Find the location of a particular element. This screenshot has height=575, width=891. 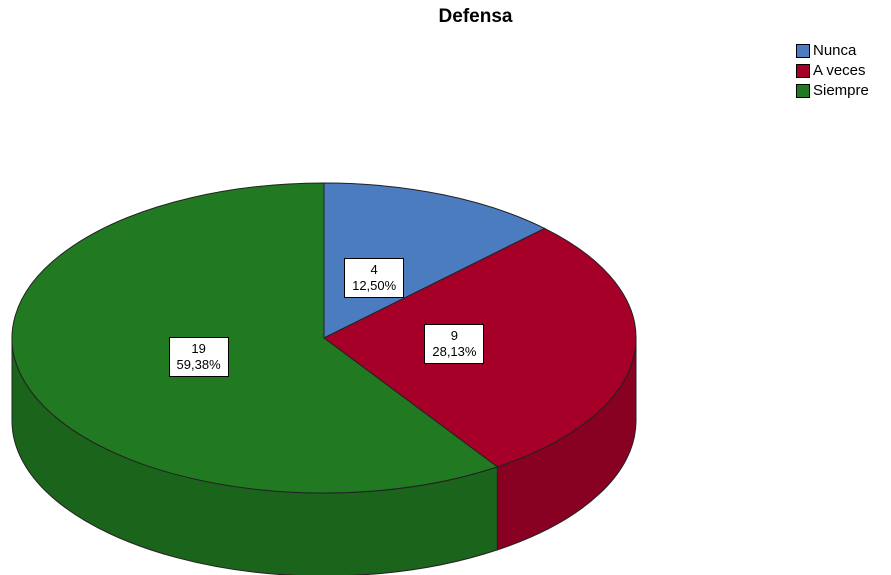

data-label-value: 9 is located at coordinates (454, 336).